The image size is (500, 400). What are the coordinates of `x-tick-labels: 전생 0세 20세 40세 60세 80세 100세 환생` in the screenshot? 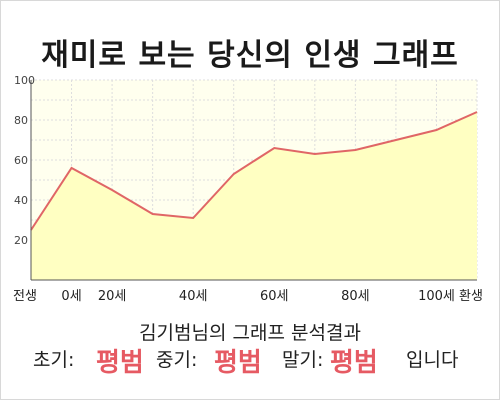 It's located at (248, 296).